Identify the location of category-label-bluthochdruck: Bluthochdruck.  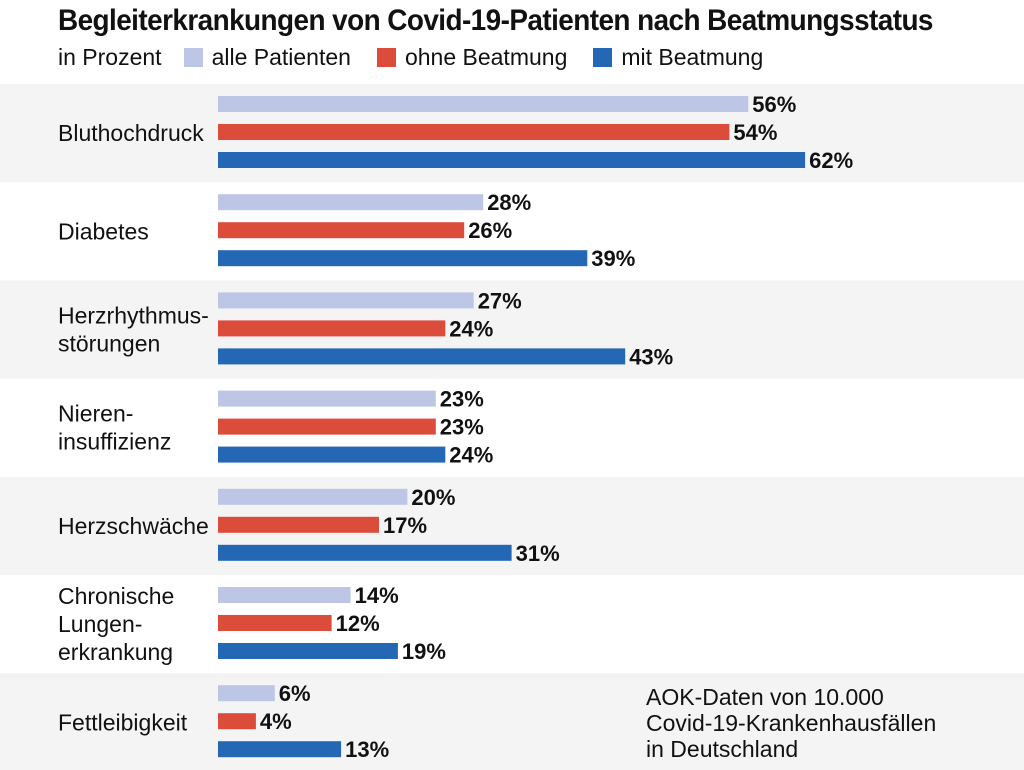
(131, 133).